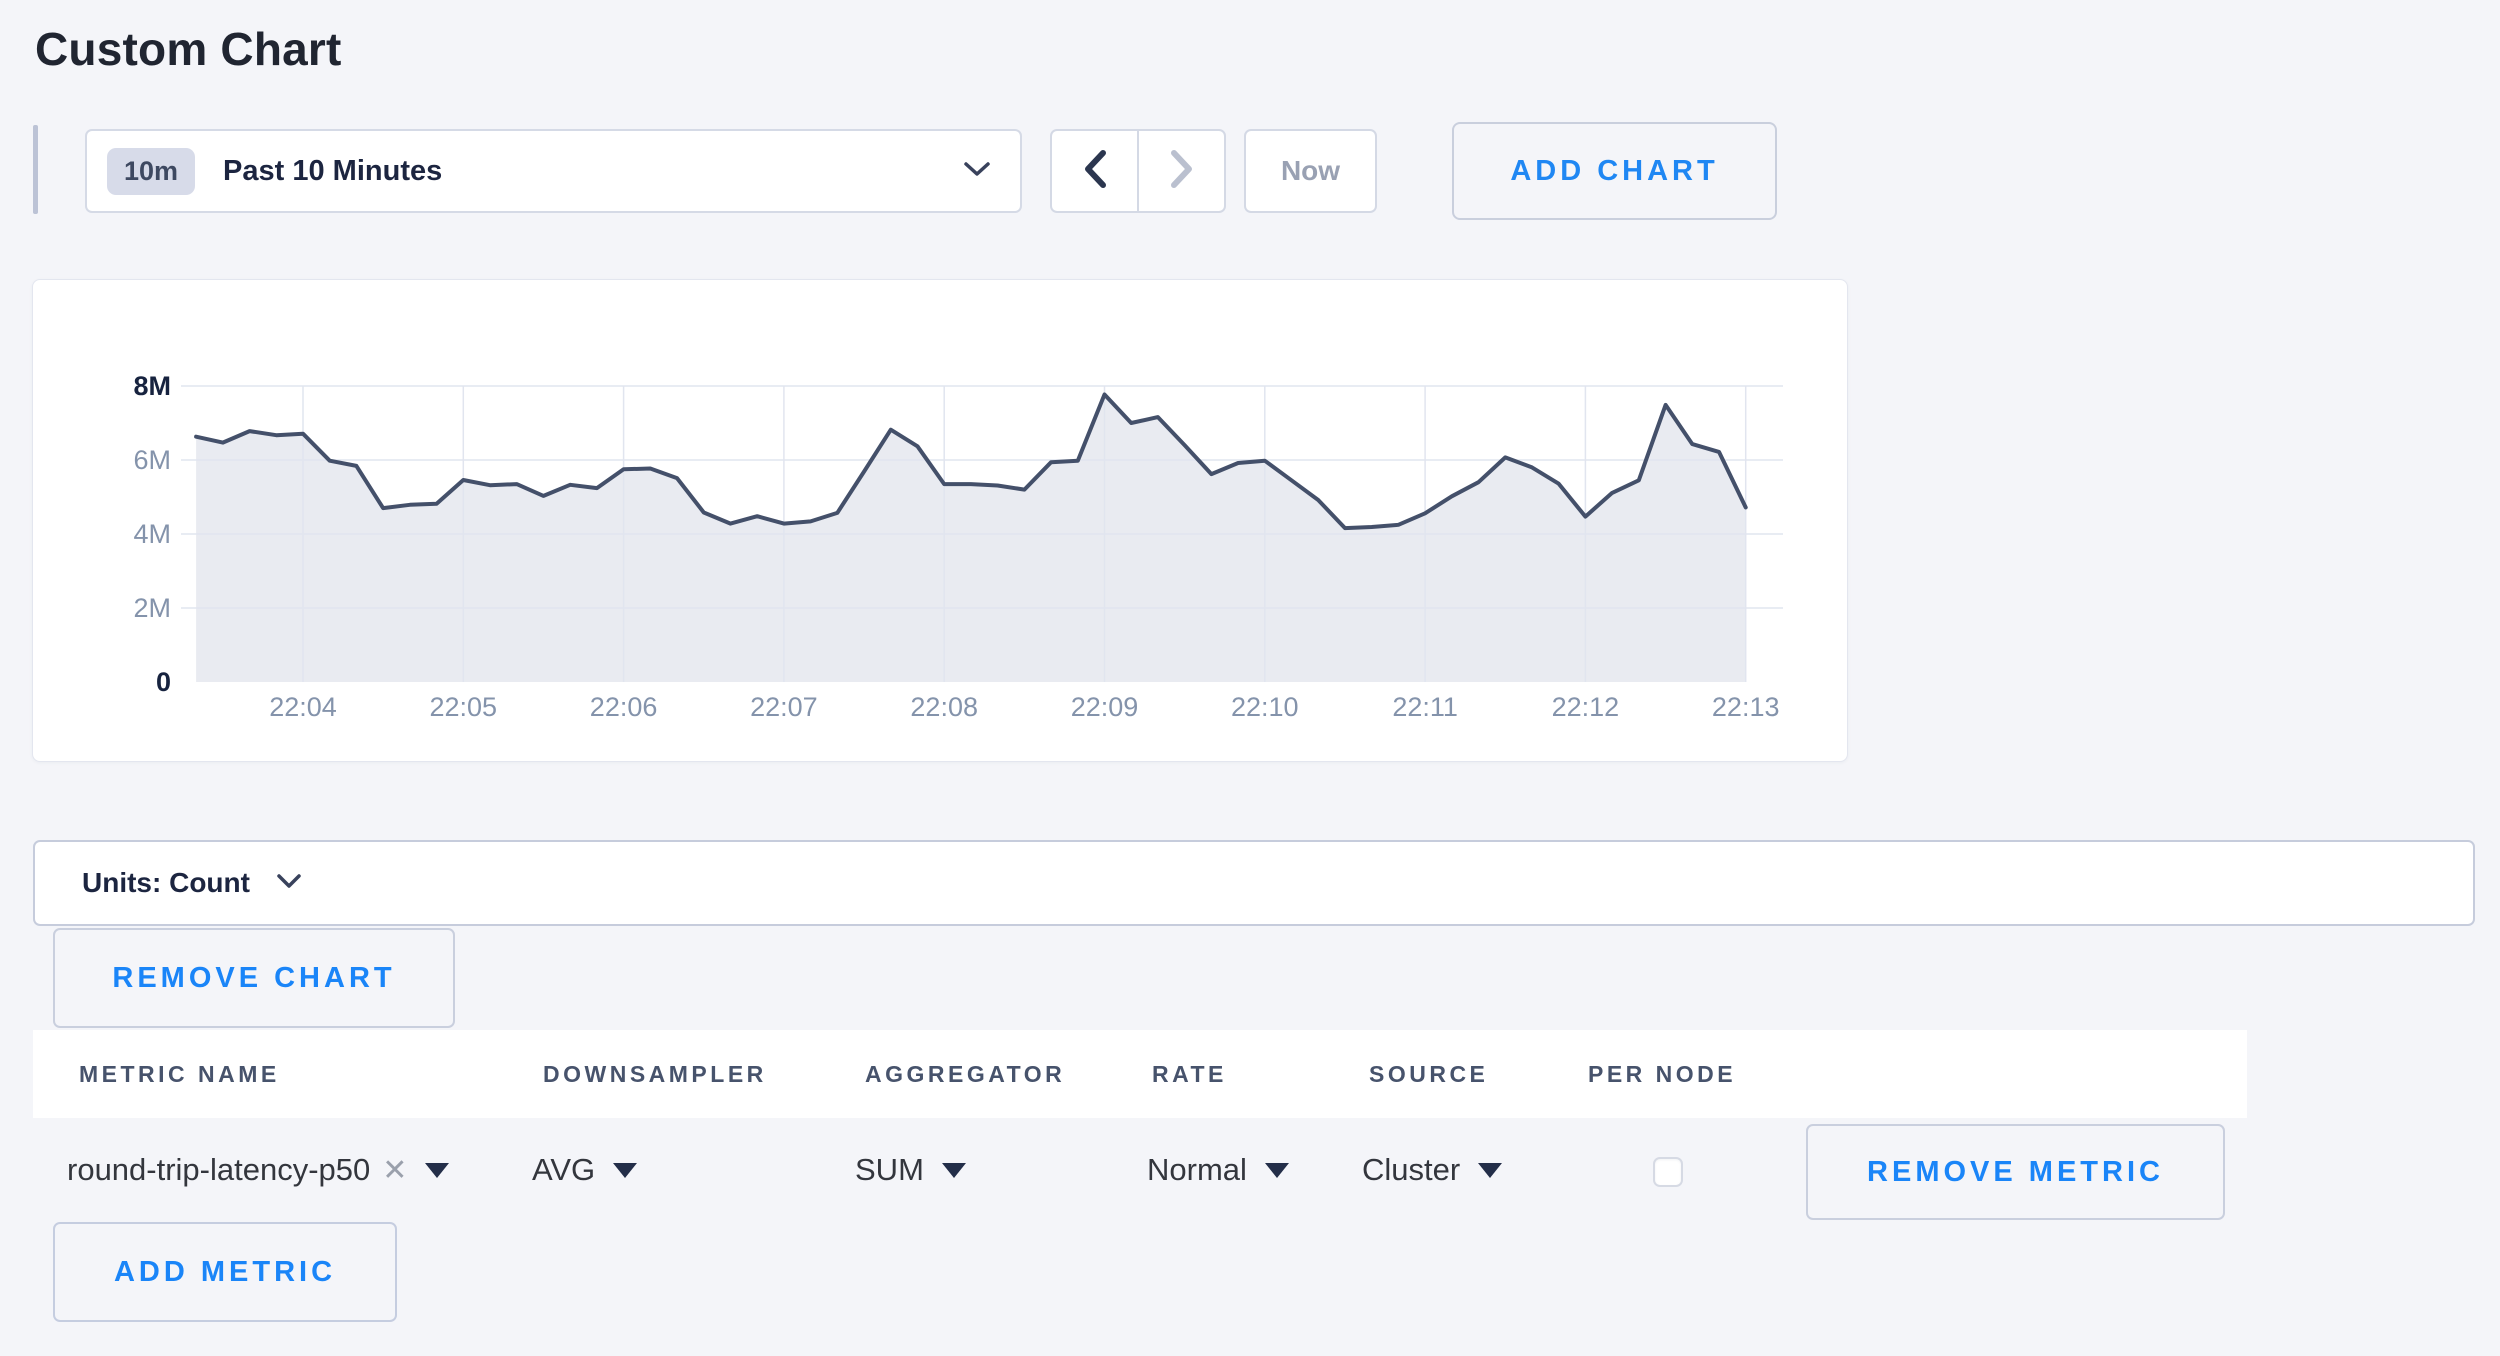 The width and height of the screenshot is (2500, 1356). Describe the element at coordinates (1310, 171) in the screenshot. I see `now-button: Now` at that location.